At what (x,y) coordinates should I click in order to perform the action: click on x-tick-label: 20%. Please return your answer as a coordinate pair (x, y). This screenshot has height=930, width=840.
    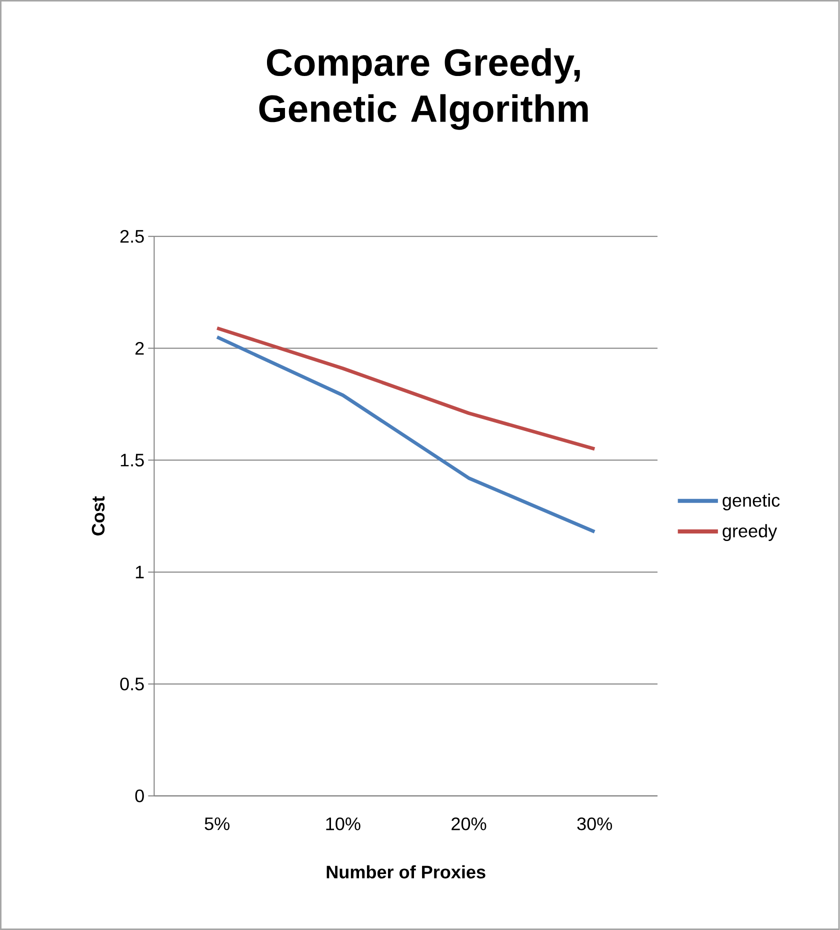
    Looking at the image, I should click on (469, 823).